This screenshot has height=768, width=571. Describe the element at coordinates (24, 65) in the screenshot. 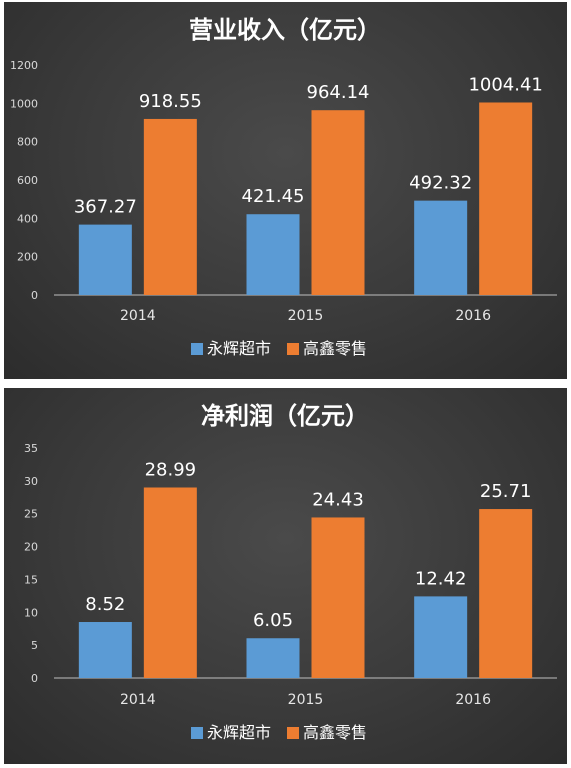

I see `y-tick-label: 1200` at that location.